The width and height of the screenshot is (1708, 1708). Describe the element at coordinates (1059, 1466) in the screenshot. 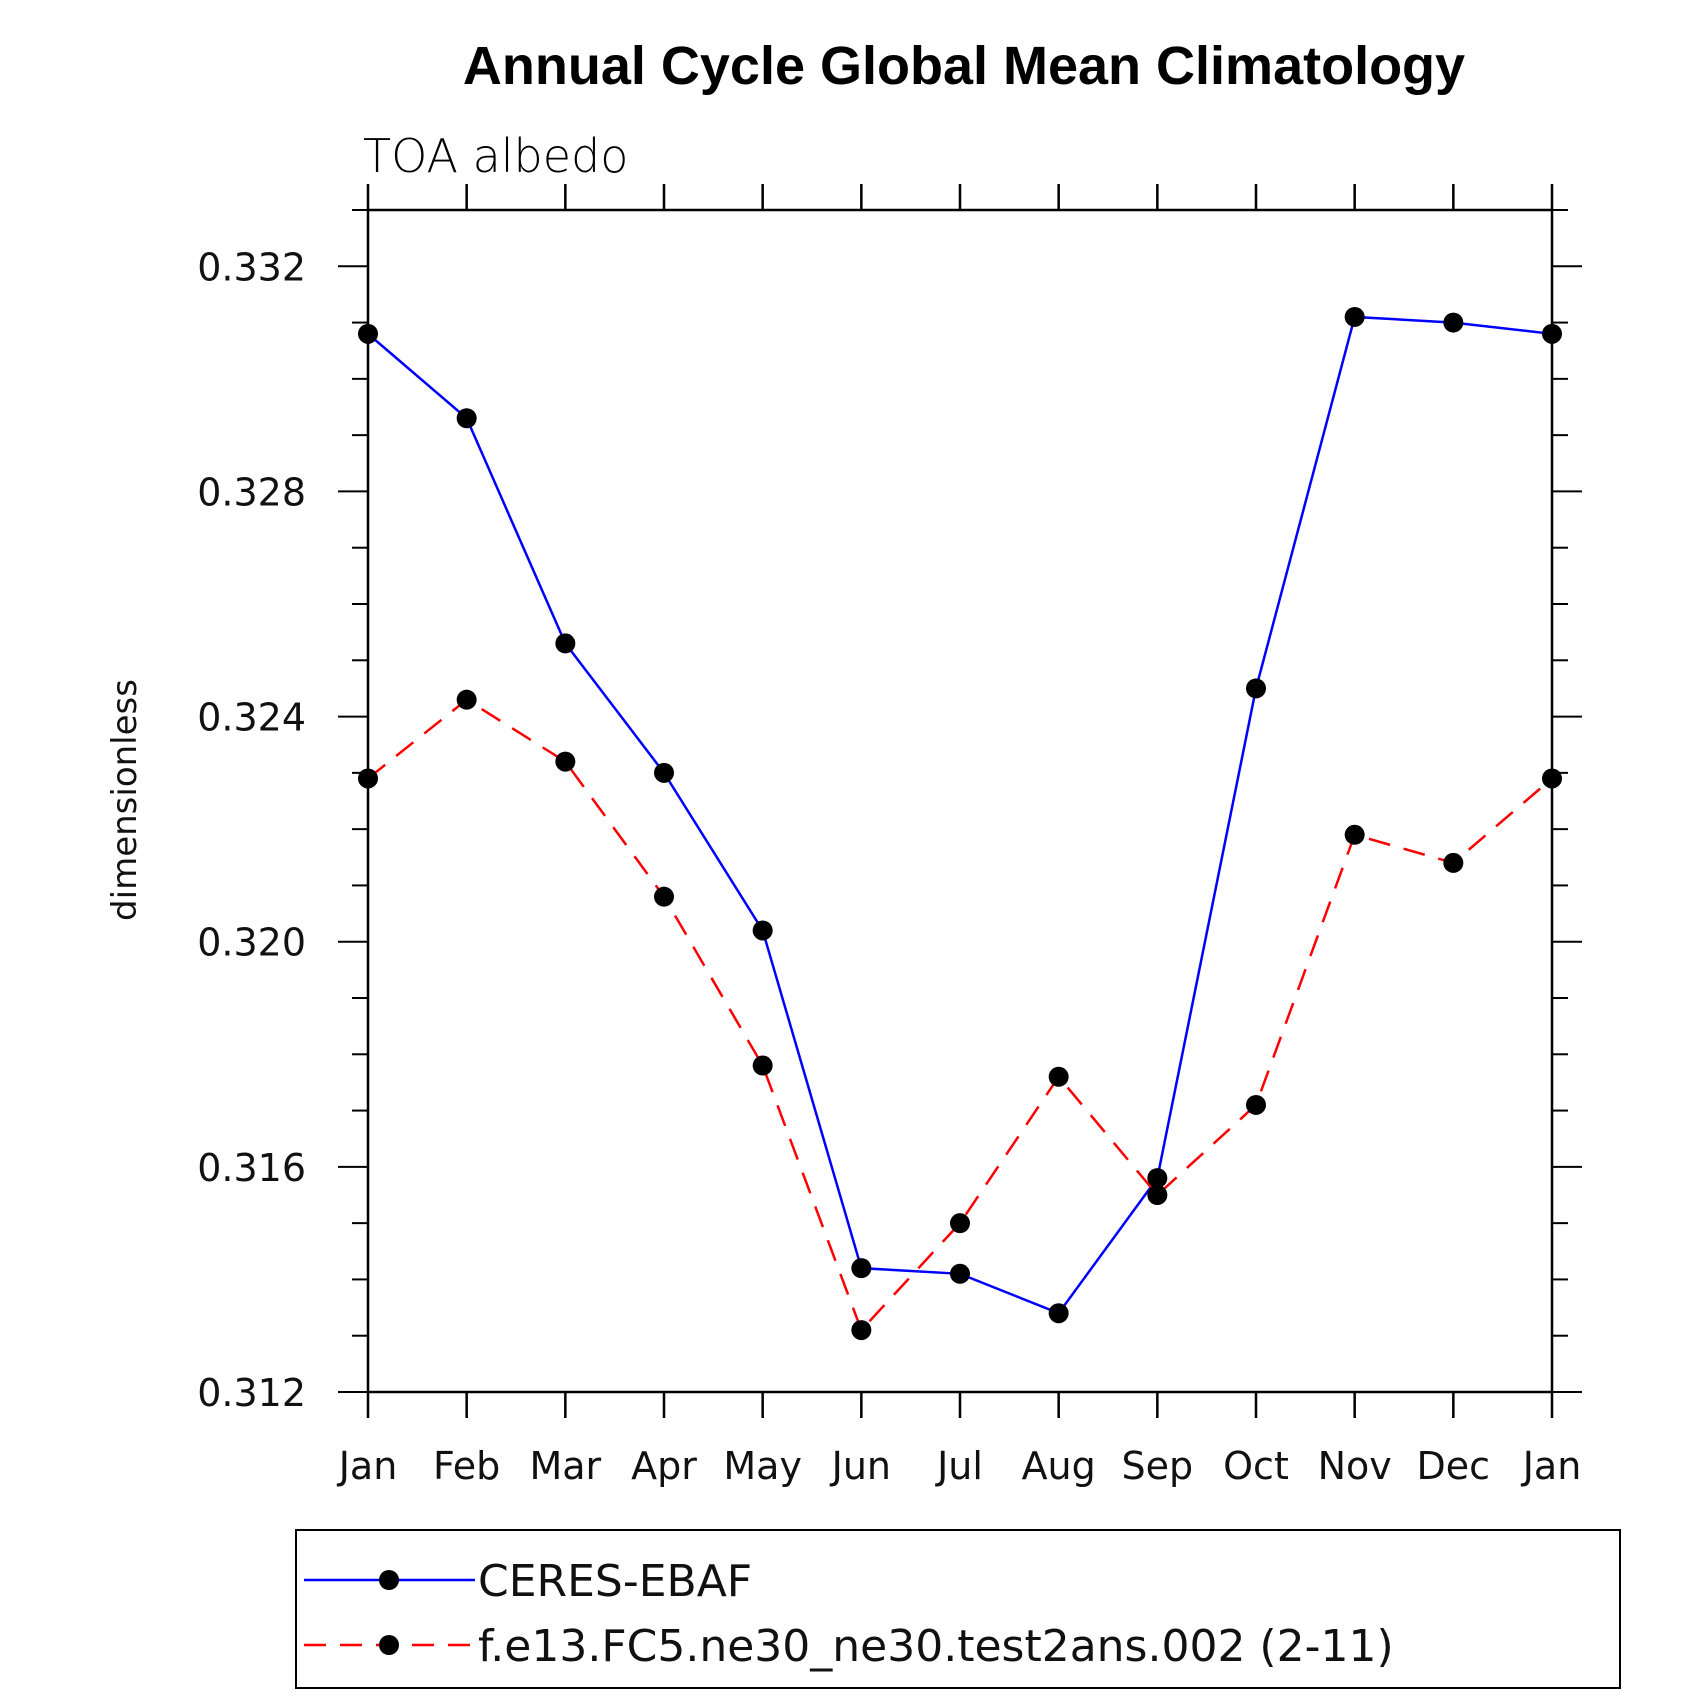

I see `x-tick-label: Aug` at that location.